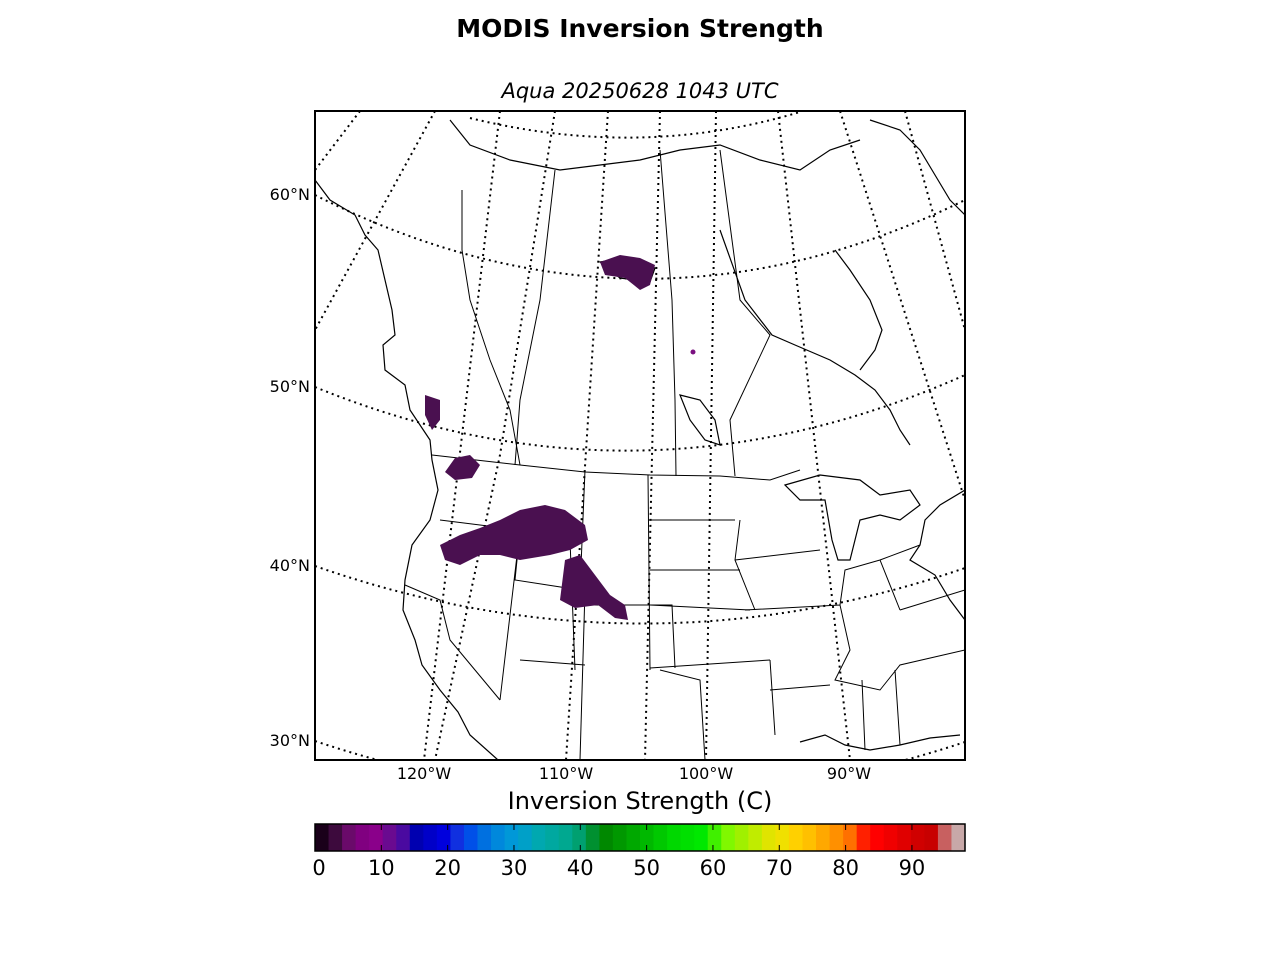 The image size is (1280, 960). Describe the element at coordinates (652, 435) in the screenshot. I see `meridian-105w` at that location.